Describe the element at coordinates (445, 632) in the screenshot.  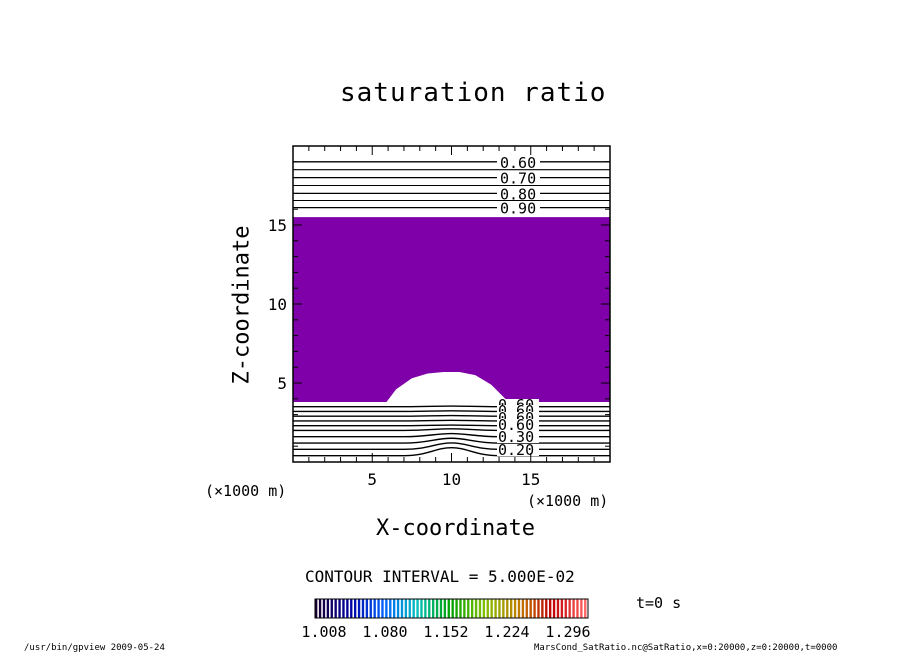
I see `colorbar-tick-label: 1.152` at that location.